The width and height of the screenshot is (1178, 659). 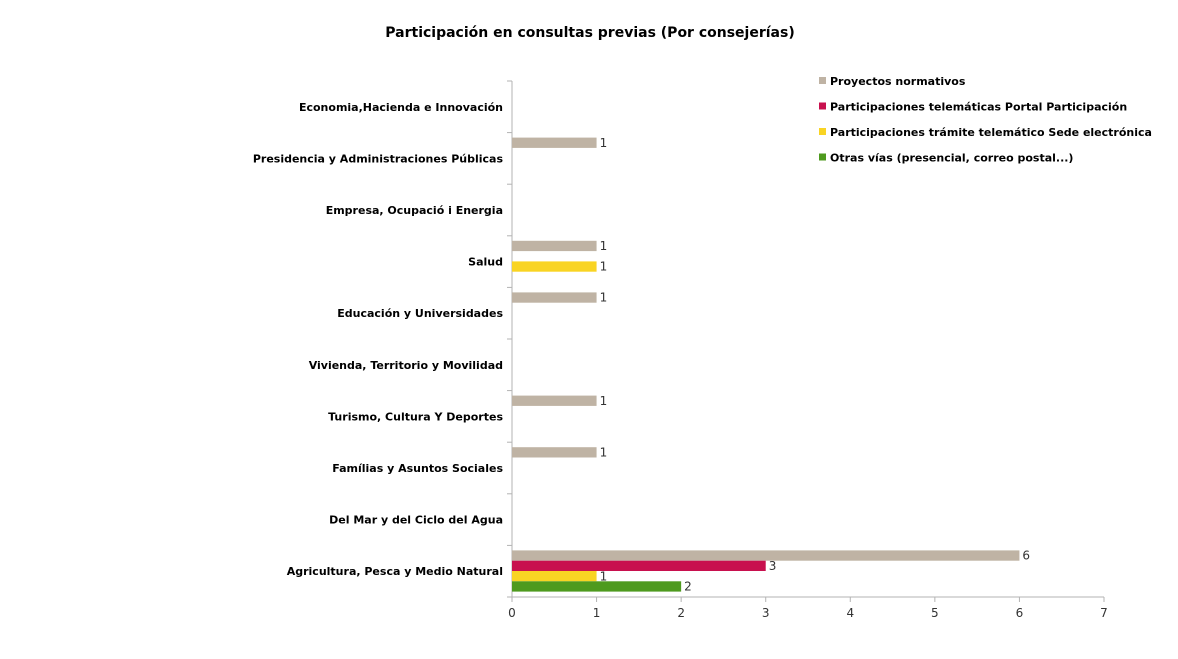 I want to click on category-label: Del Mar y del Ciclo del Agua, so click(x=416, y=520).